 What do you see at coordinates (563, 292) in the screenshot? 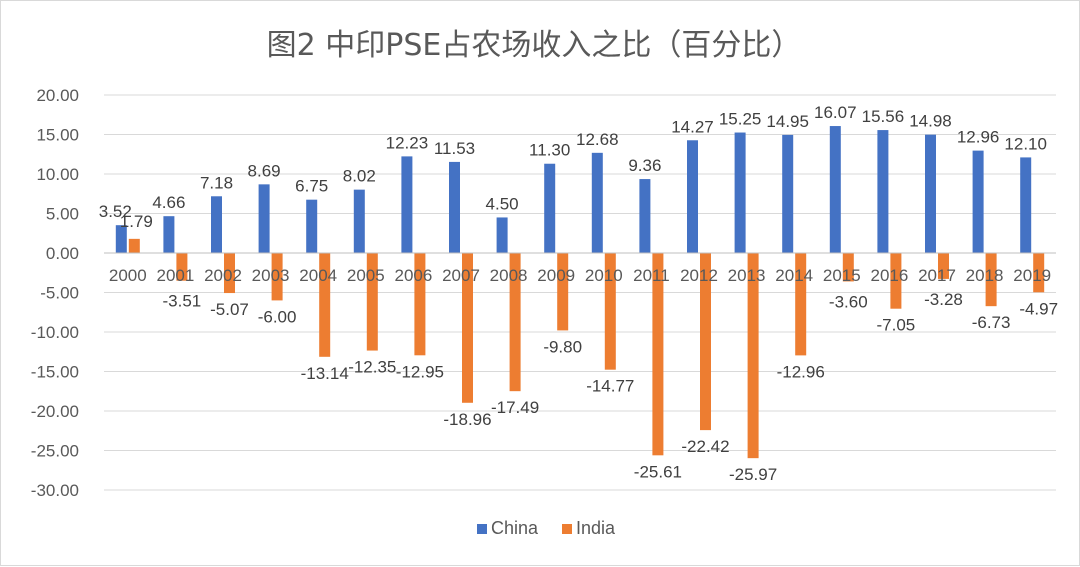
I see `india-bar-2009` at bounding box center [563, 292].